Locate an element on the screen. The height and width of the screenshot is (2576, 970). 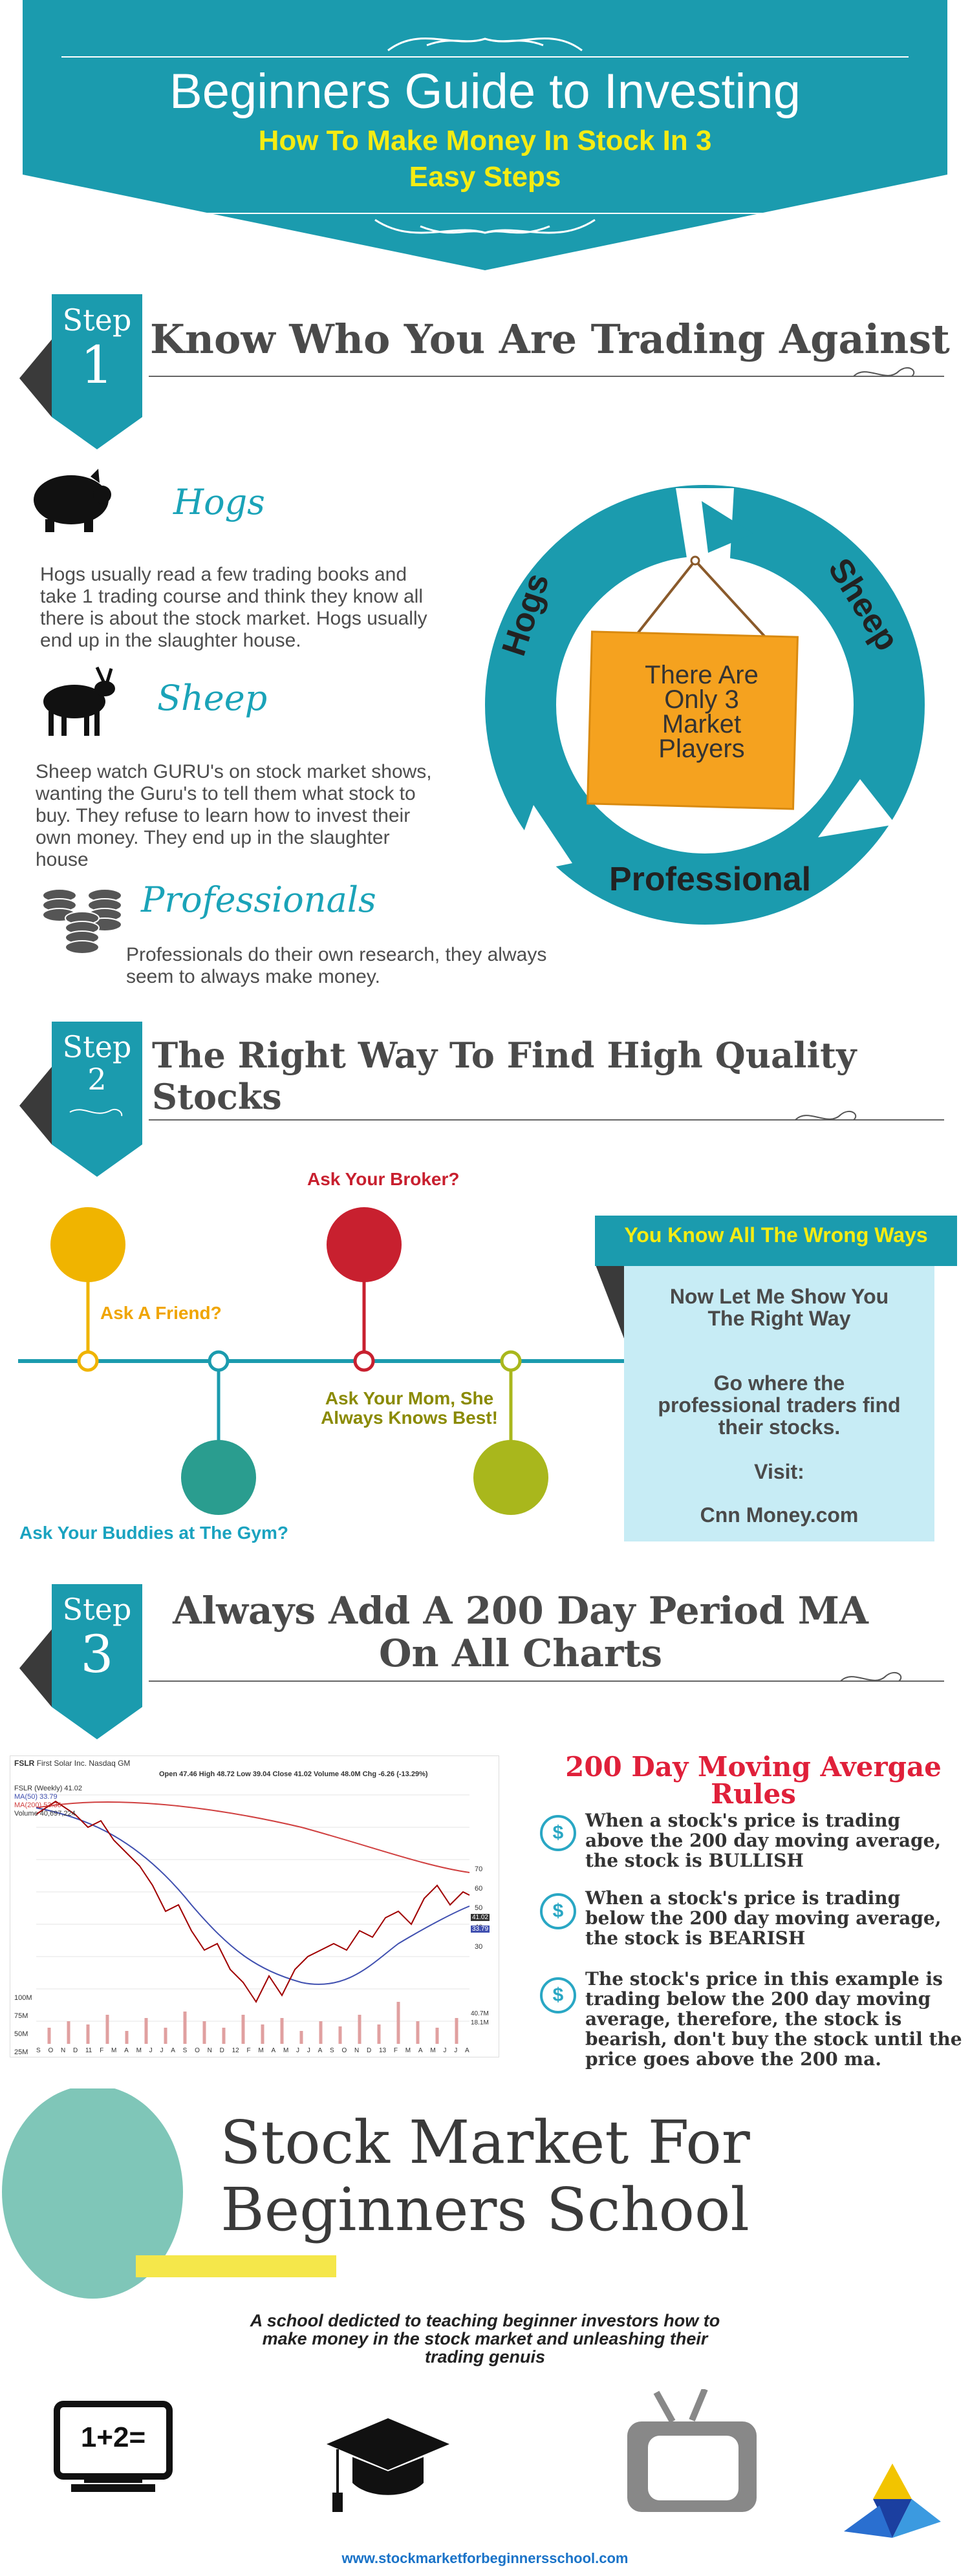
goat-icon is located at coordinates (79, 701).